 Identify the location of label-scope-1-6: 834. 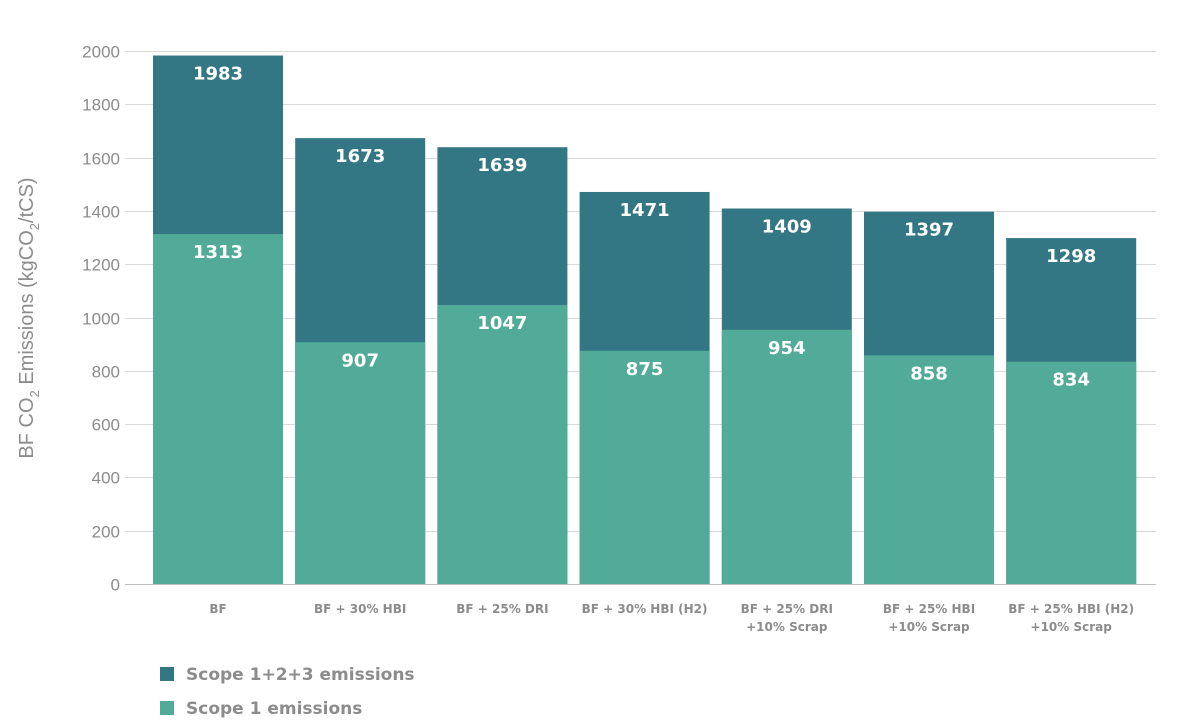
(1071, 380).